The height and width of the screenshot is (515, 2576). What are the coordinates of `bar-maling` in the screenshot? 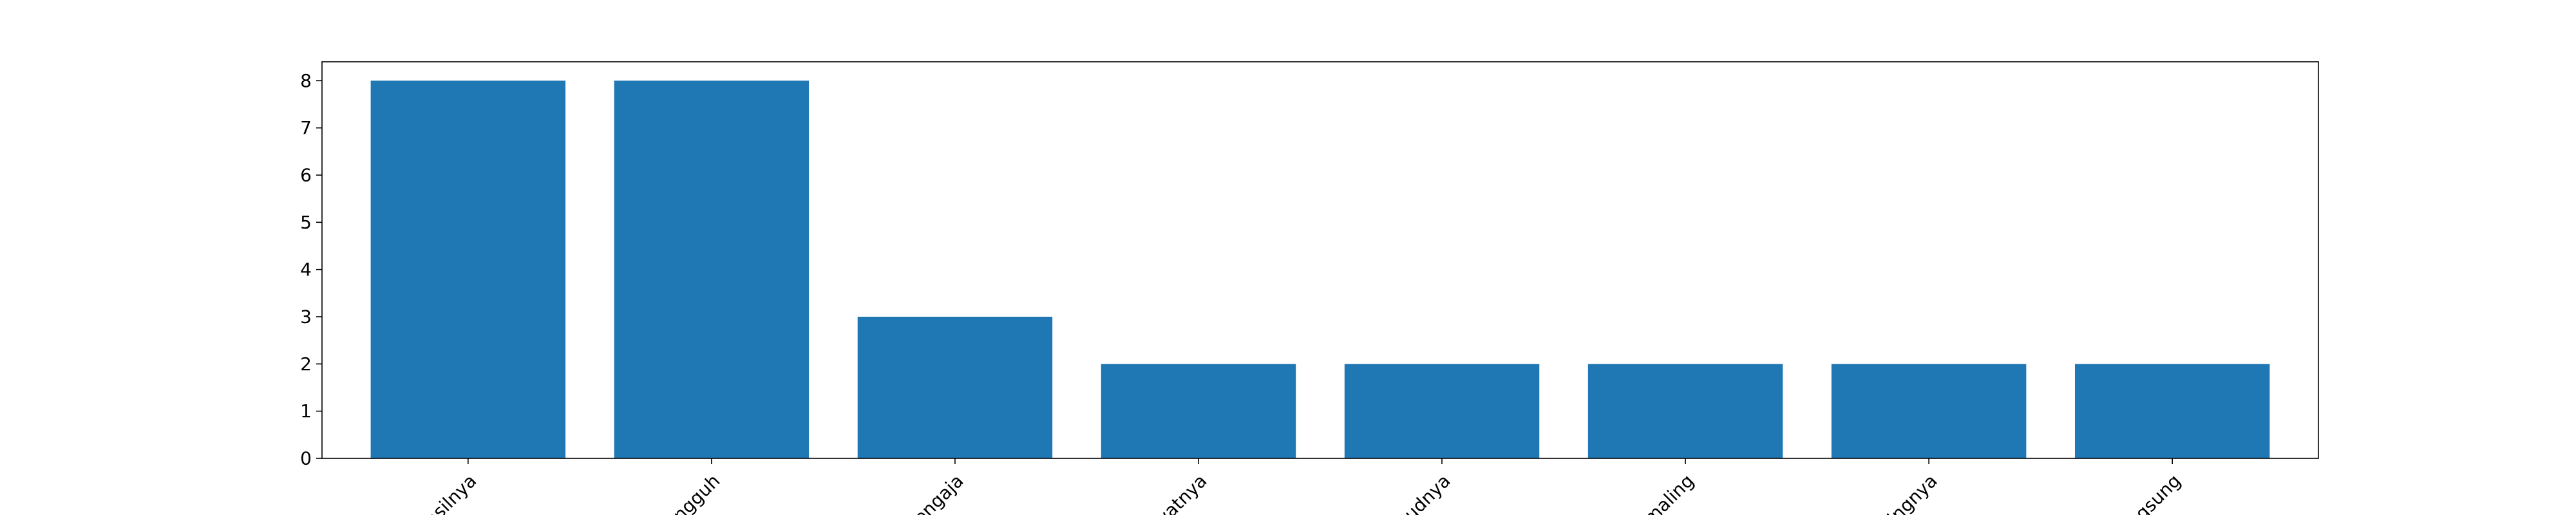 It's located at (1685, 411).